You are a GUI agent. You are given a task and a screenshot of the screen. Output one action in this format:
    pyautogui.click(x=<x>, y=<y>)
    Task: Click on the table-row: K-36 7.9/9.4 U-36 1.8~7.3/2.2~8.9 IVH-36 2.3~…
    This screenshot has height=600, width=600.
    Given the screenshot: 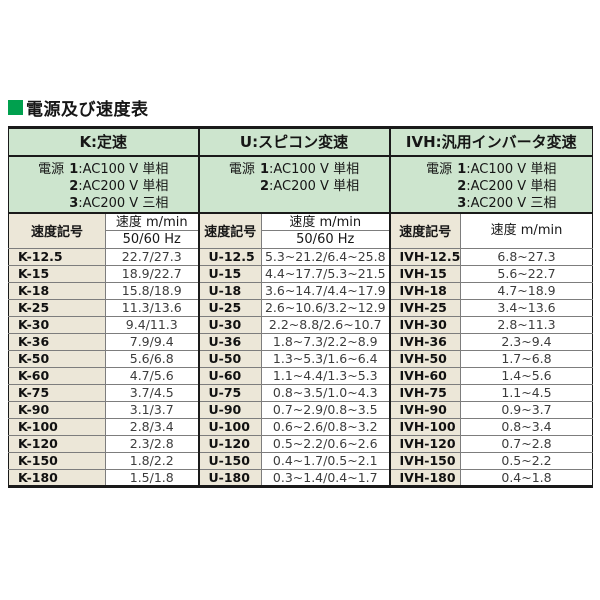 What is the action you would take?
    pyautogui.click(x=300, y=341)
    